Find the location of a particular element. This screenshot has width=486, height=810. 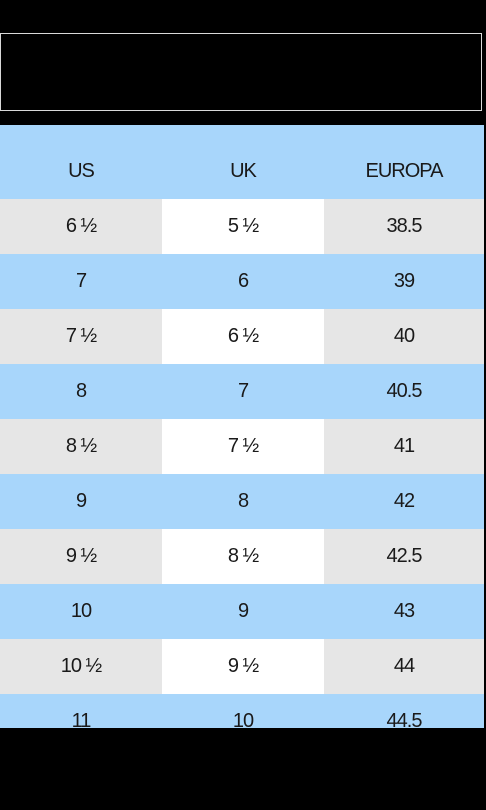

top-banner is located at coordinates (241, 72).